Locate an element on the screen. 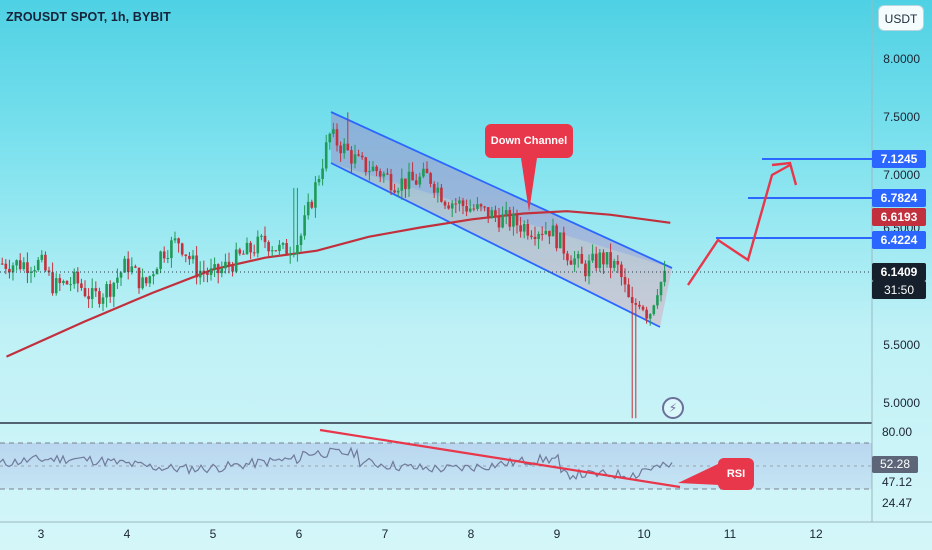 This screenshot has width=932, height=550. ma-value-tag: 6.6193 is located at coordinates (899, 217).